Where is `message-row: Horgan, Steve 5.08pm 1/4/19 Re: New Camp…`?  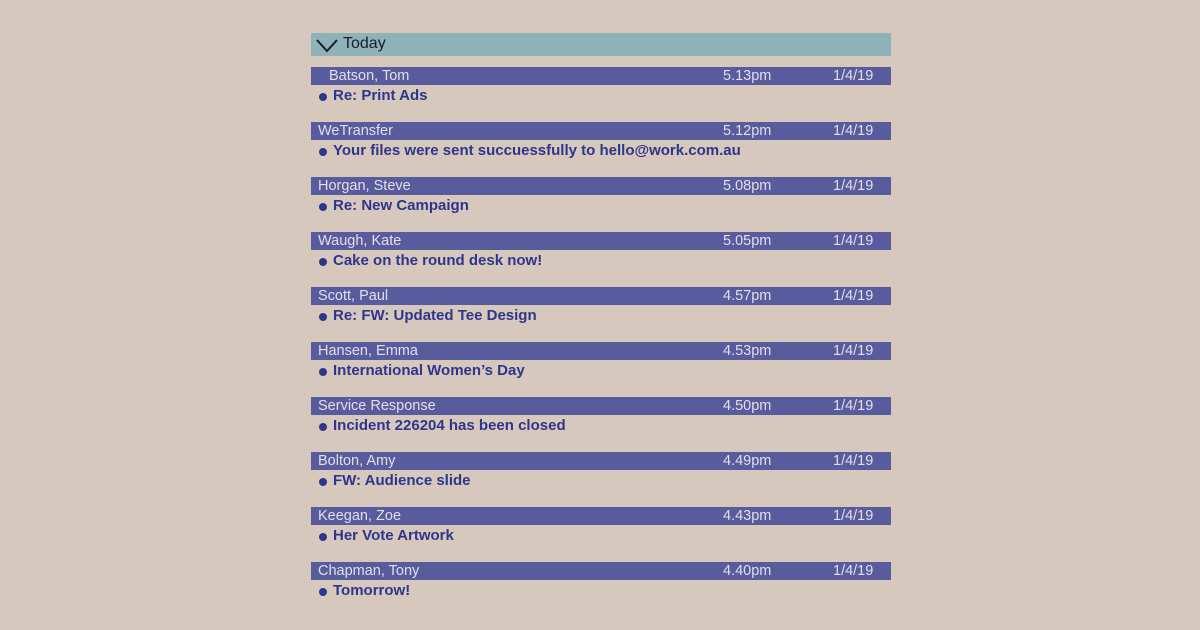
message-row: Horgan, Steve 5.08pm 1/4/19 Re: New Camp… is located at coordinates (601, 204).